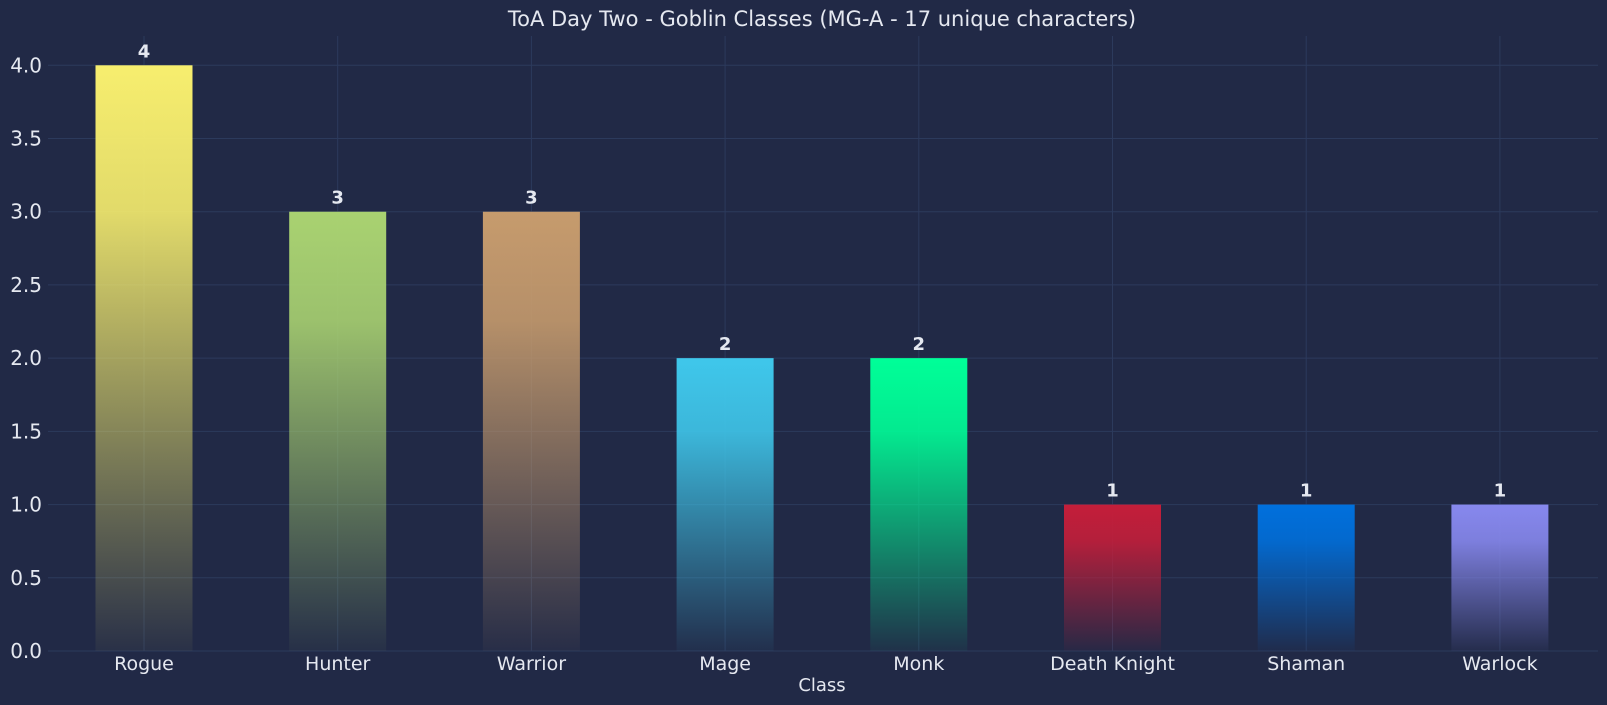 Image resolution: width=1607 pixels, height=705 pixels. Describe the element at coordinates (919, 504) in the screenshot. I see `bar-monk` at that location.